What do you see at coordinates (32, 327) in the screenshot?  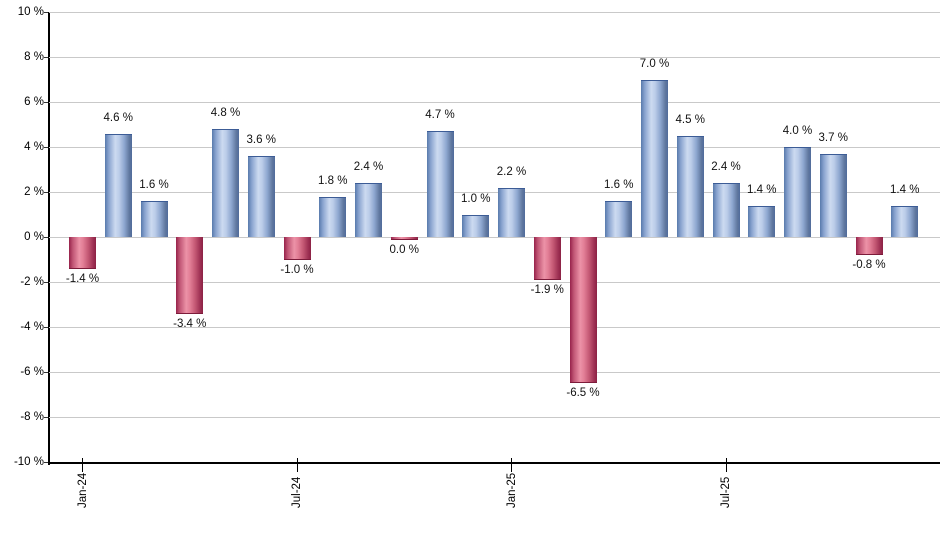 I see `y-axis-tick-label: -4 %` at bounding box center [32, 327].